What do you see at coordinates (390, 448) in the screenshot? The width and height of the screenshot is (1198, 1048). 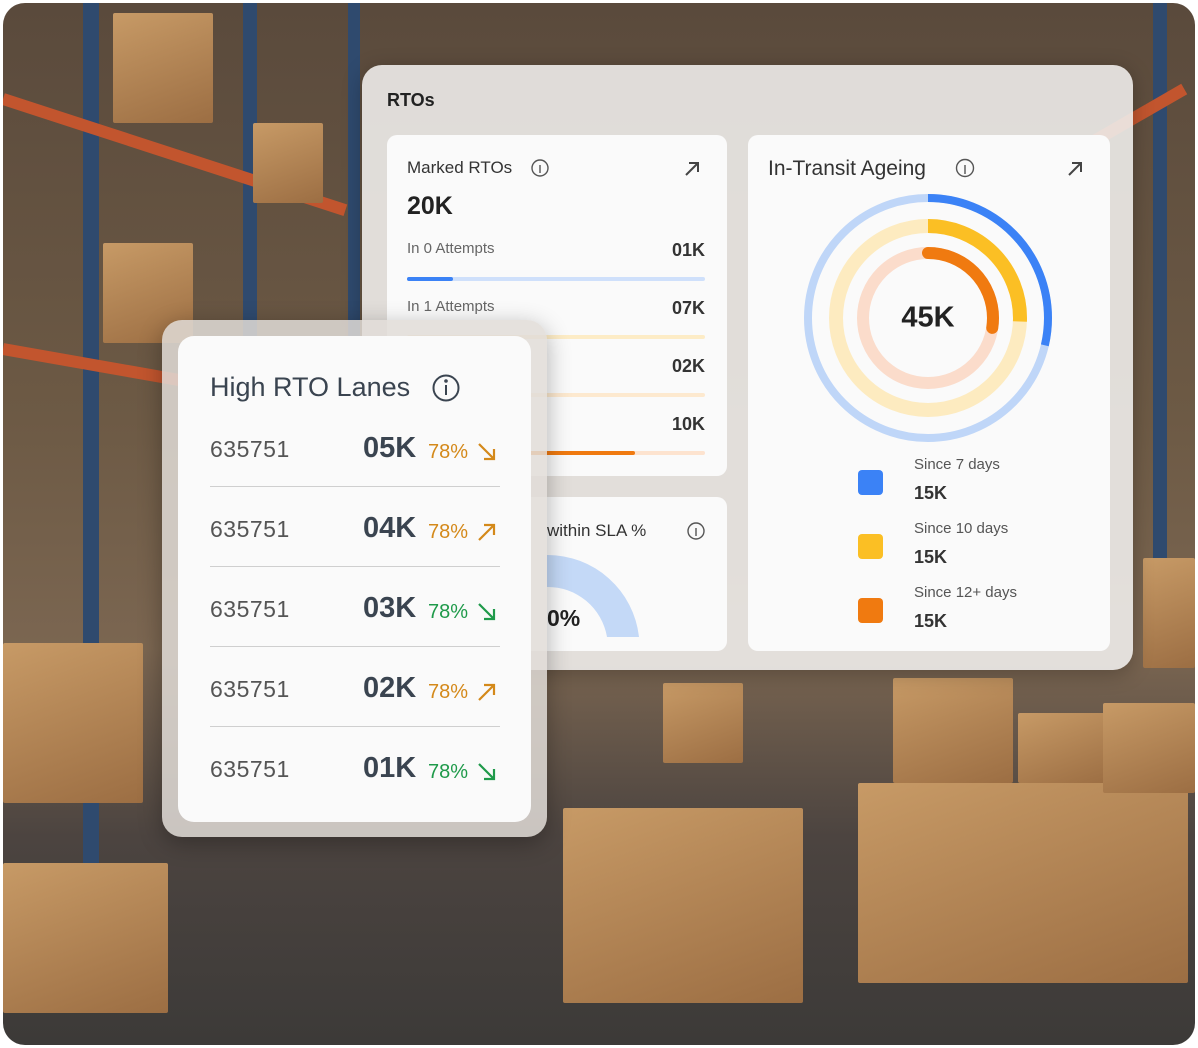 I see `lane-count: 05K` at bounding box center [390, 448].